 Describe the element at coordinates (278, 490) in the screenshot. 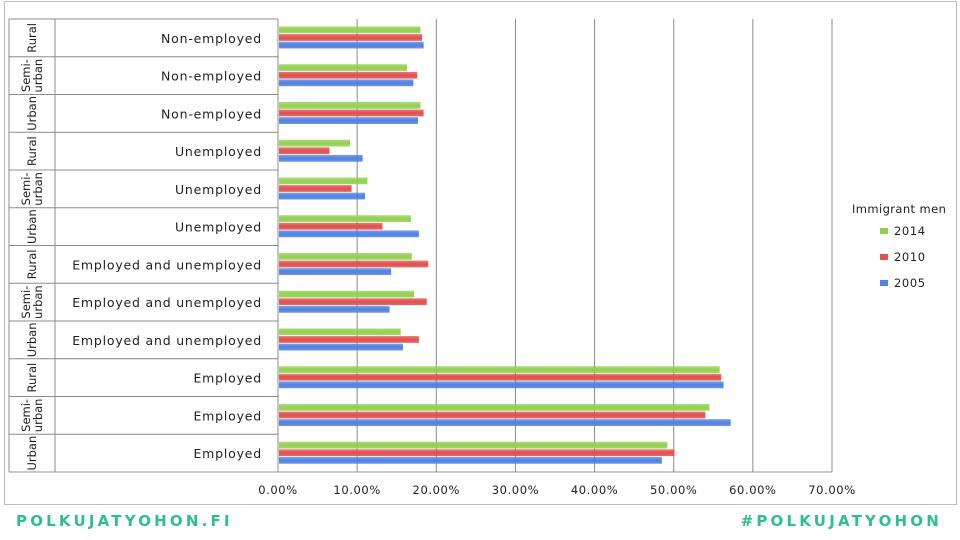

I see `x-tick-label: 0.00%` at that location.